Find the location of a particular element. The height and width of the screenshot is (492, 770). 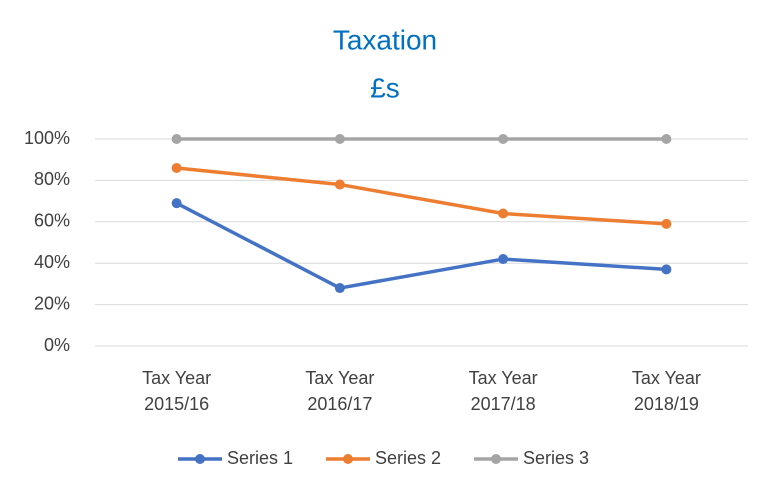

legend-label: Series 1 is located at coordinates (260, 458).